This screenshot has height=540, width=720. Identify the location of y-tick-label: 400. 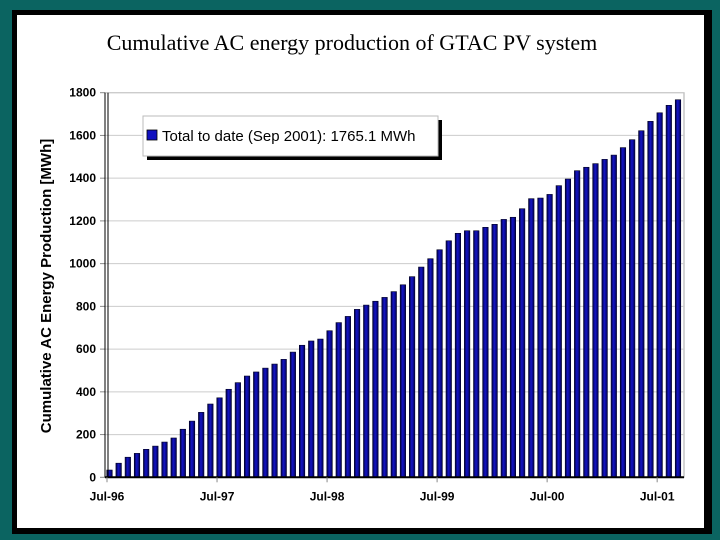
(86, 392).